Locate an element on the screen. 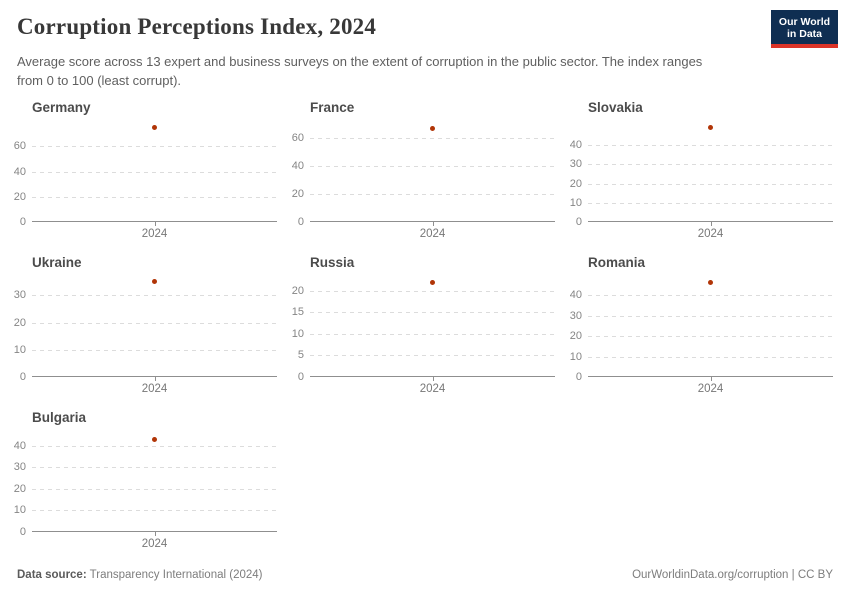 The width and height of the screenshot is (850, 600). chart-panel: France 0 20 40 60 2024 is located at coordinates (422, 177).